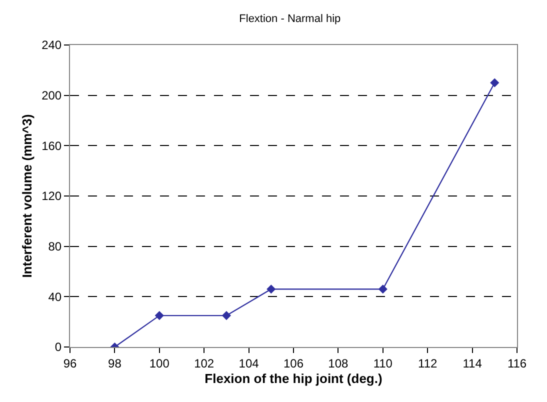 The height and width of the screenshot is (402, 547). Describe the element at coordinates (472, 363) in the screenshot. I see `x-tick-label: 114` at that location.